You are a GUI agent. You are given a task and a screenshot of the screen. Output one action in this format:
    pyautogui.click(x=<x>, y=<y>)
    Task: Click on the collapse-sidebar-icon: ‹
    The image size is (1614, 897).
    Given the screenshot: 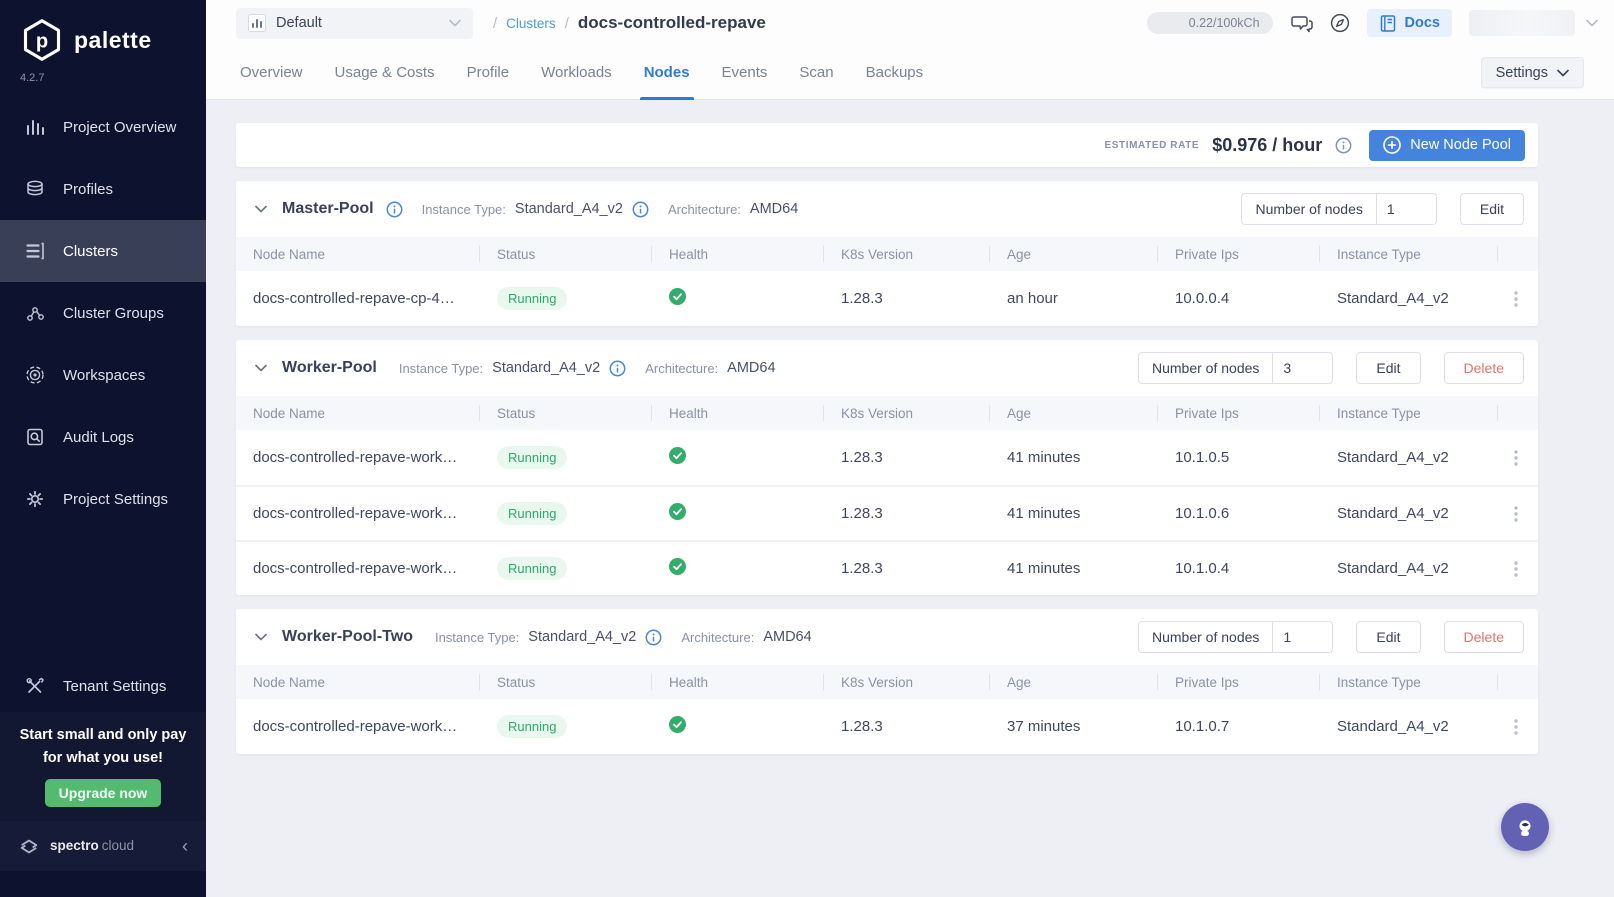 What is the action you would take?
    pyautogui.click(x=185, y=845)
    